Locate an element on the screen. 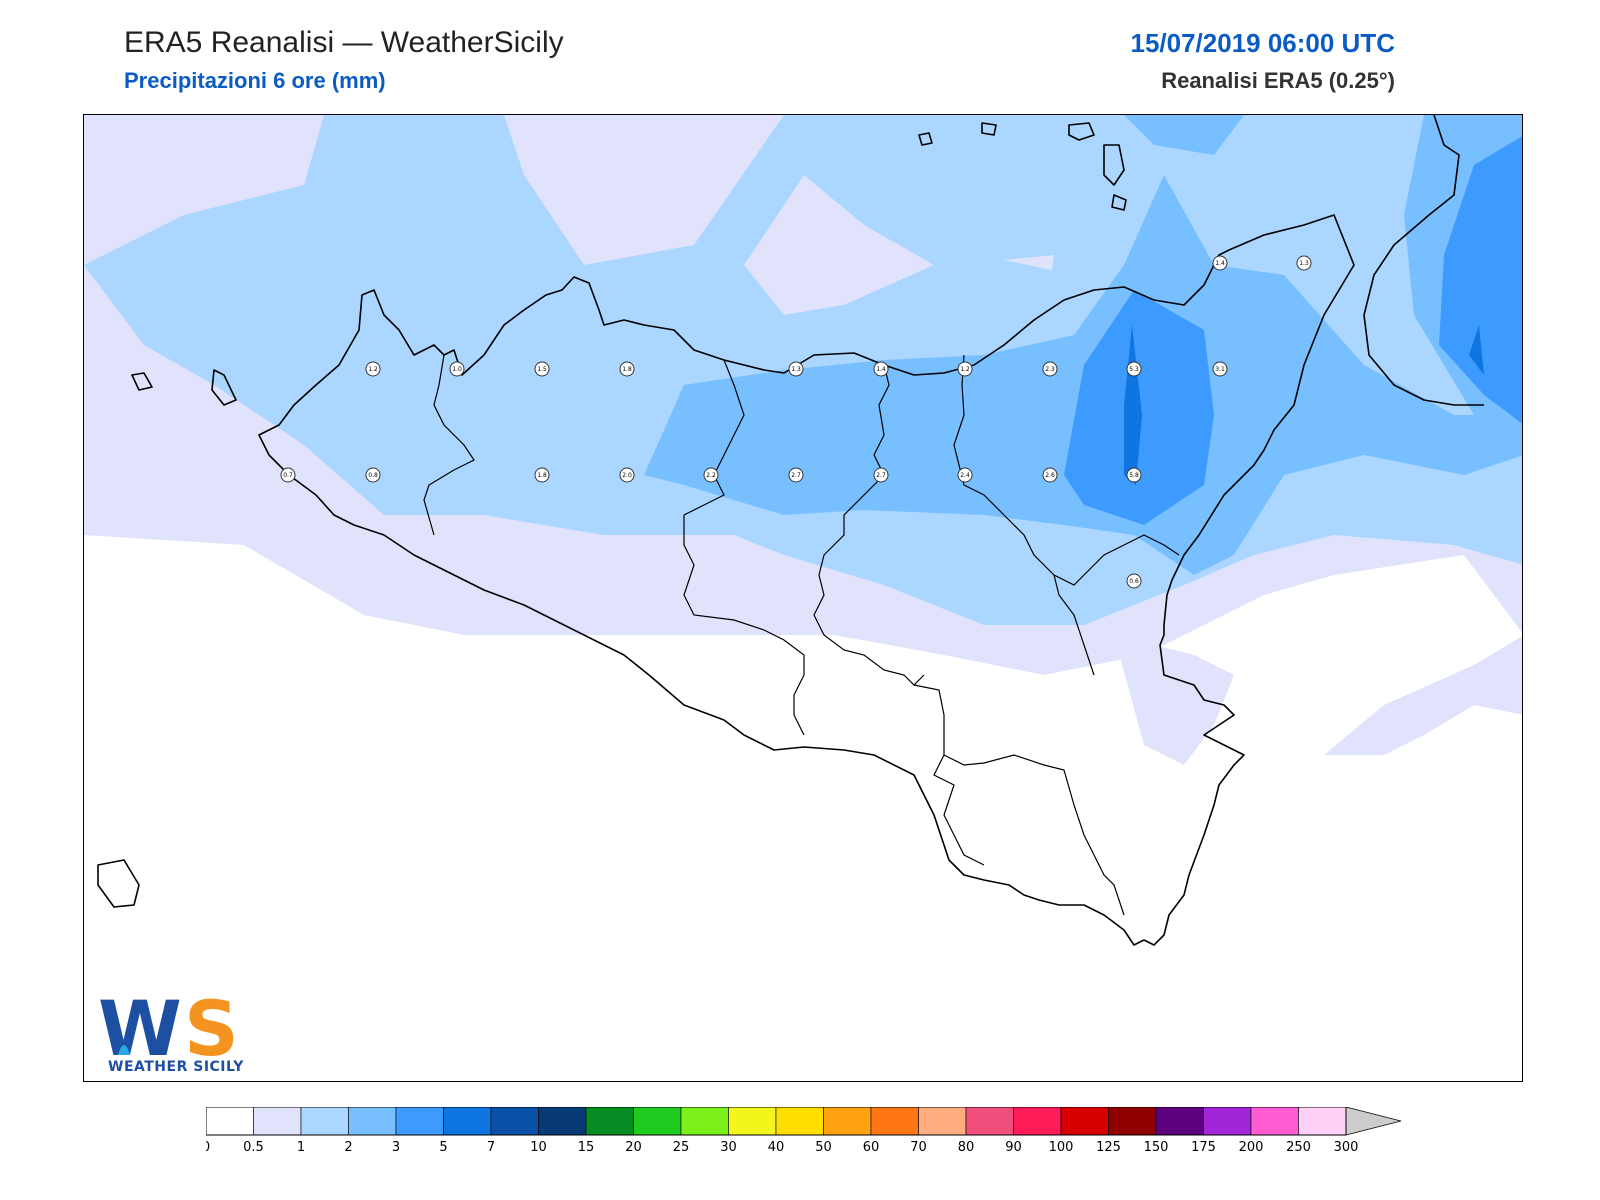 Image resolution: width=1600 pixels, height=1200 pixels. station-value: 2.3 is located at coordinates (1050, 369).